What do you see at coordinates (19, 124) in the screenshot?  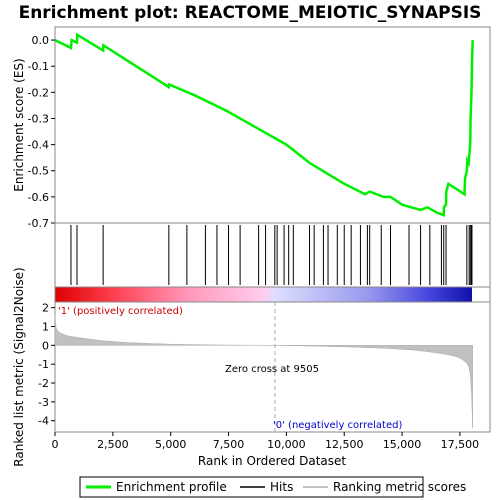 I see `es-ylabel: Enrichment score (ES)` at bounding box center [19, 124].